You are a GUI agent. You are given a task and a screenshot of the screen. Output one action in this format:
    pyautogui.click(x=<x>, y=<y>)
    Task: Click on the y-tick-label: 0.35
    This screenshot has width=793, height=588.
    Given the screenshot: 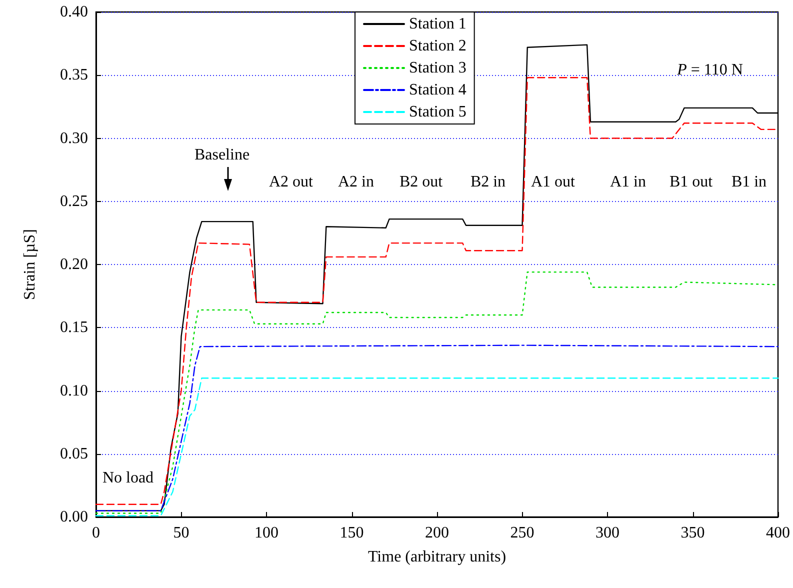 What is the action you would take?
    pyautogui.click(x=74, y=75)
    